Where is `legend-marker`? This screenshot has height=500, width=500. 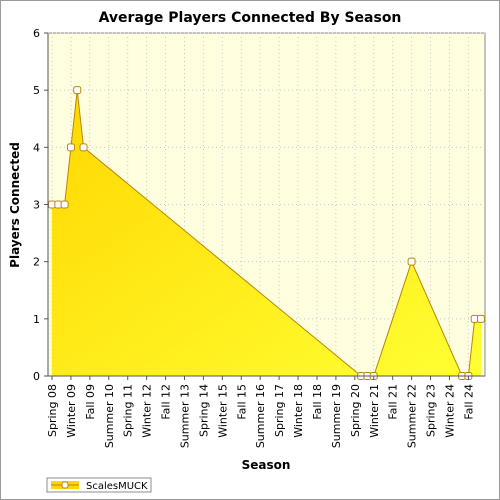
legend-marker is located at coordinates (65, 485).